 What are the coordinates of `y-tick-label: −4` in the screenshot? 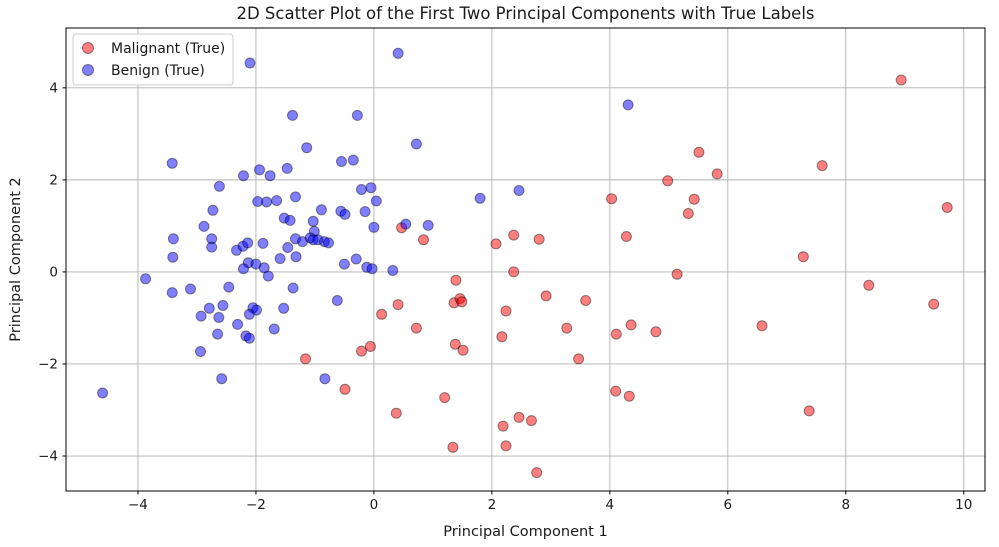 It's located at (48, 457).